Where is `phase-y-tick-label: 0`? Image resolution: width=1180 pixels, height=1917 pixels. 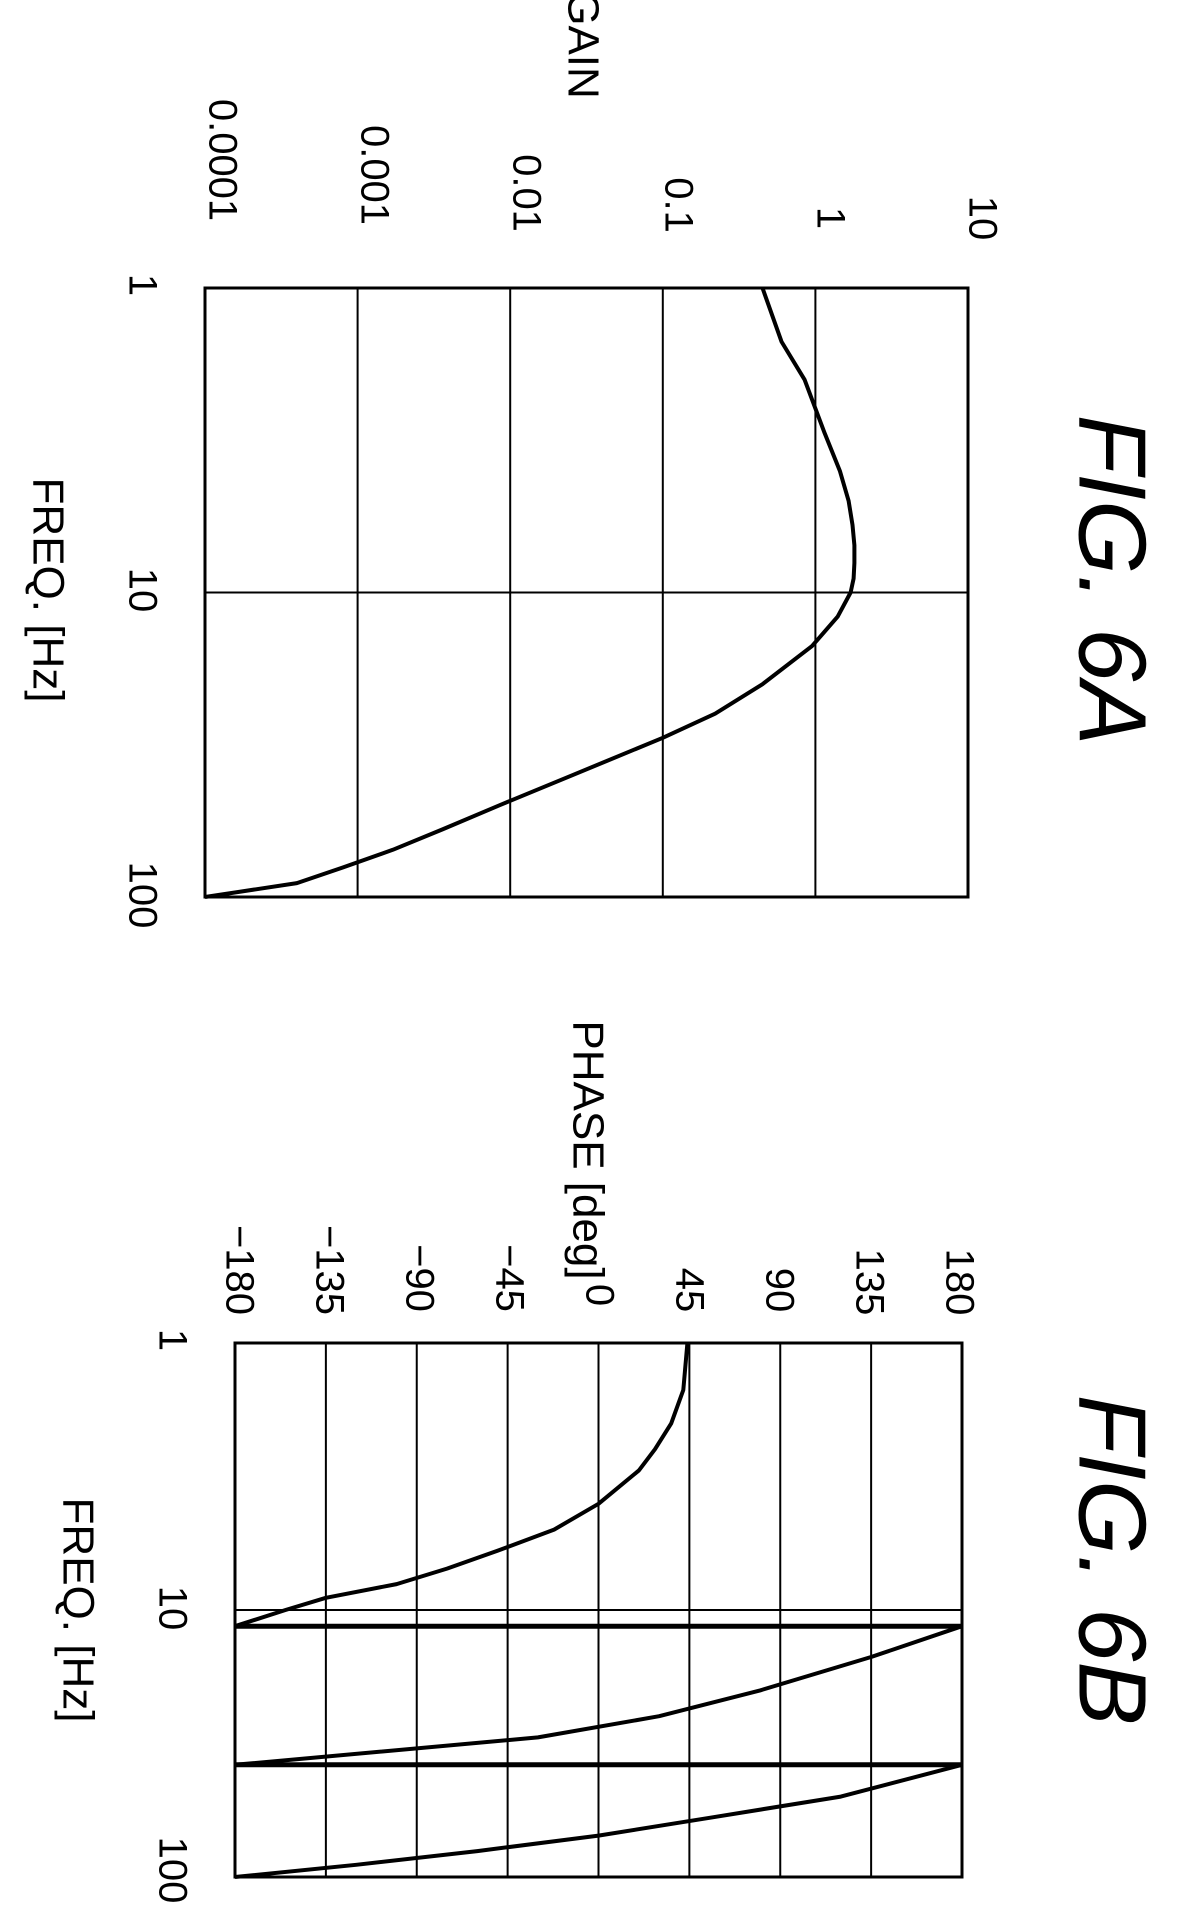 phase-y-tick-label: 0 is located at coordinates (599, 1295).